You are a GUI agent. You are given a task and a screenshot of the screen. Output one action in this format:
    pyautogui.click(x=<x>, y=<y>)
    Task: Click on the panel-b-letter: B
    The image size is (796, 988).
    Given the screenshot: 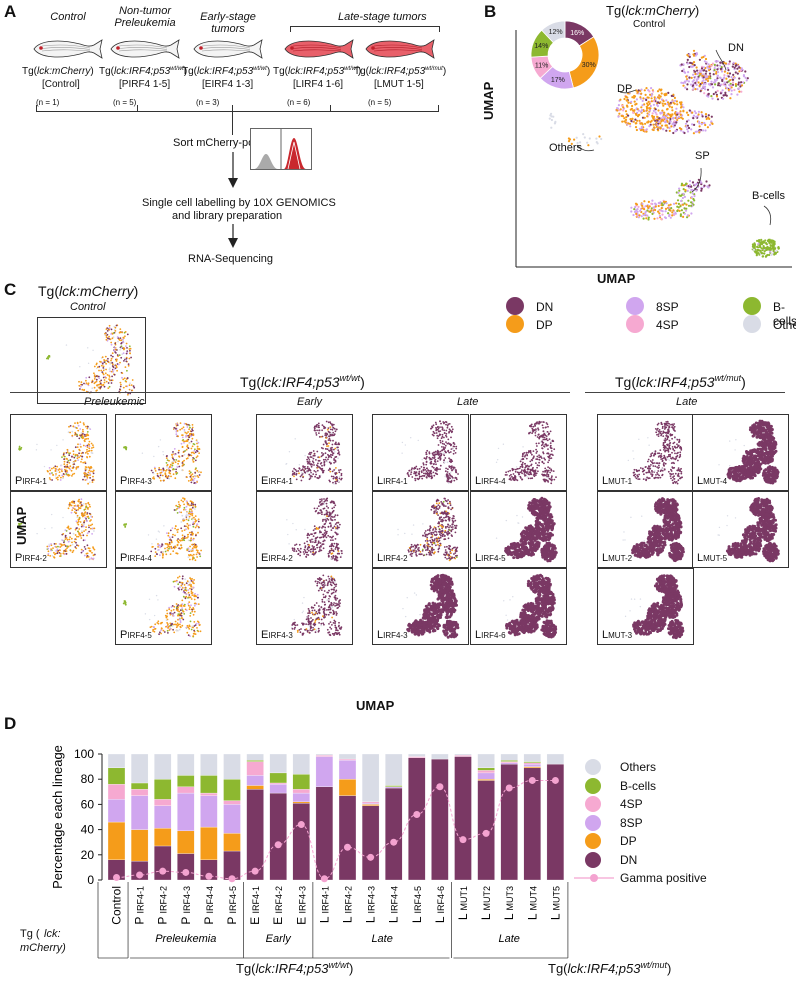 What is the action you would take?
    pyautogui.click(x=490, y=11)
    